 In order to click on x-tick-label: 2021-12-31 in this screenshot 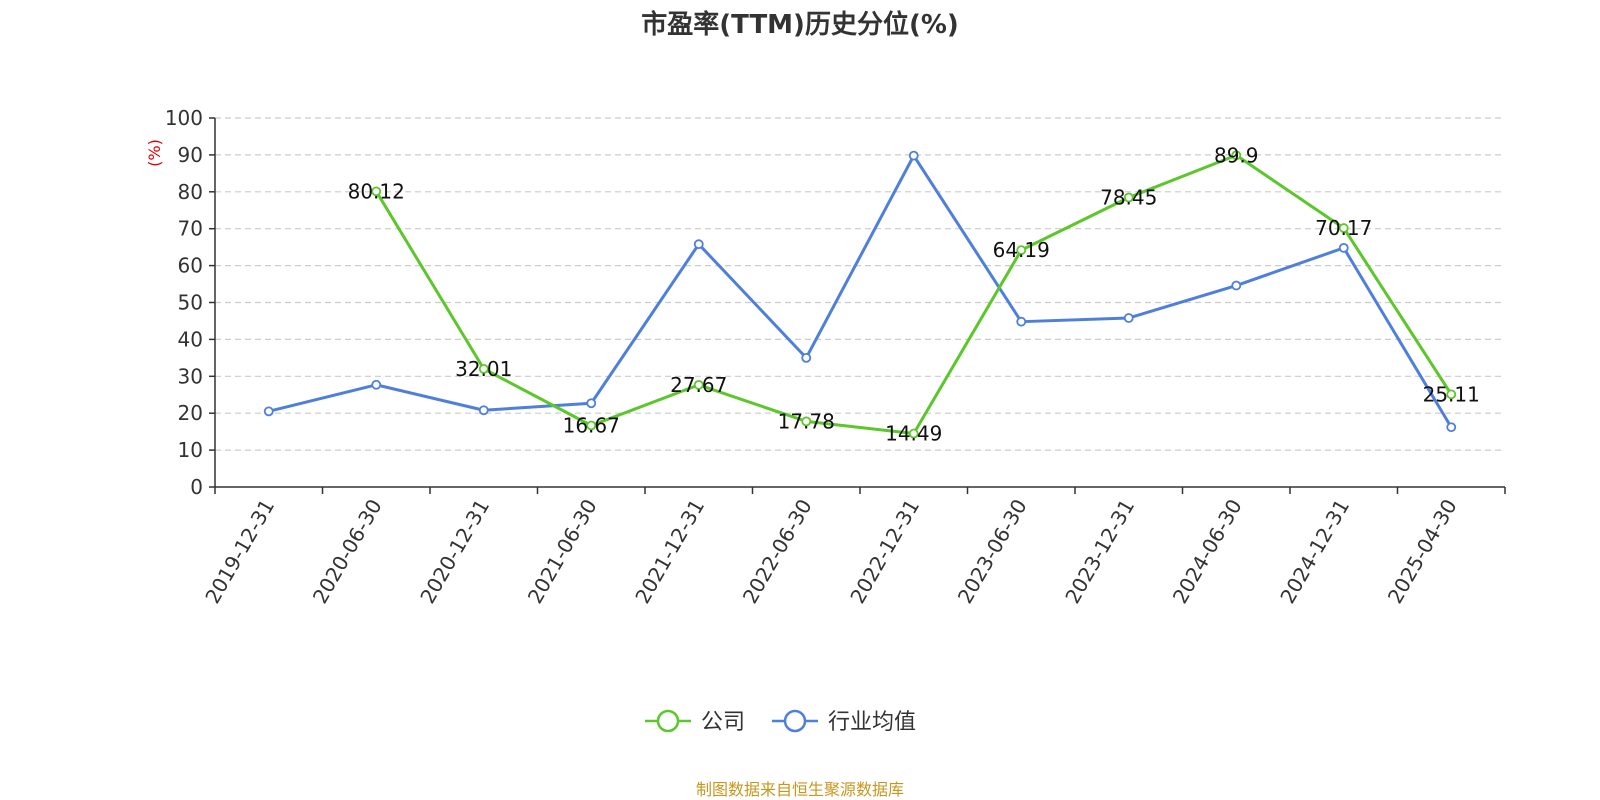, I will do `click(669, 551)`.